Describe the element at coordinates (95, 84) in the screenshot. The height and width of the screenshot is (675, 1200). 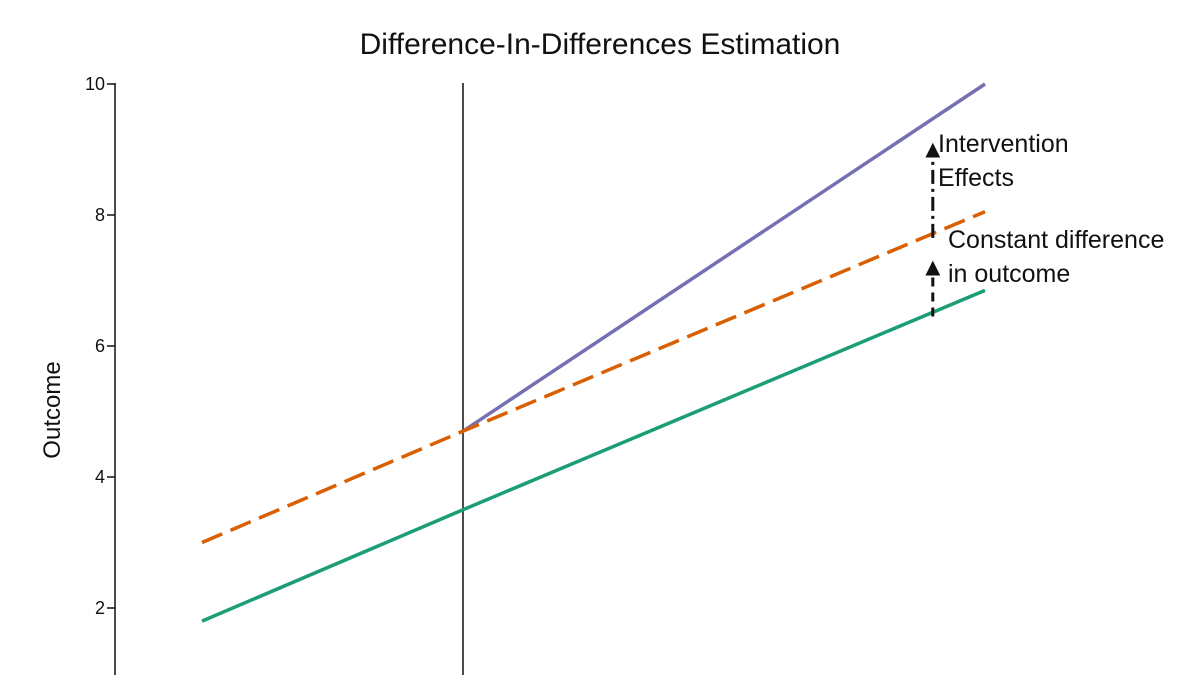
I see `y-tick-label: 10` at that location.